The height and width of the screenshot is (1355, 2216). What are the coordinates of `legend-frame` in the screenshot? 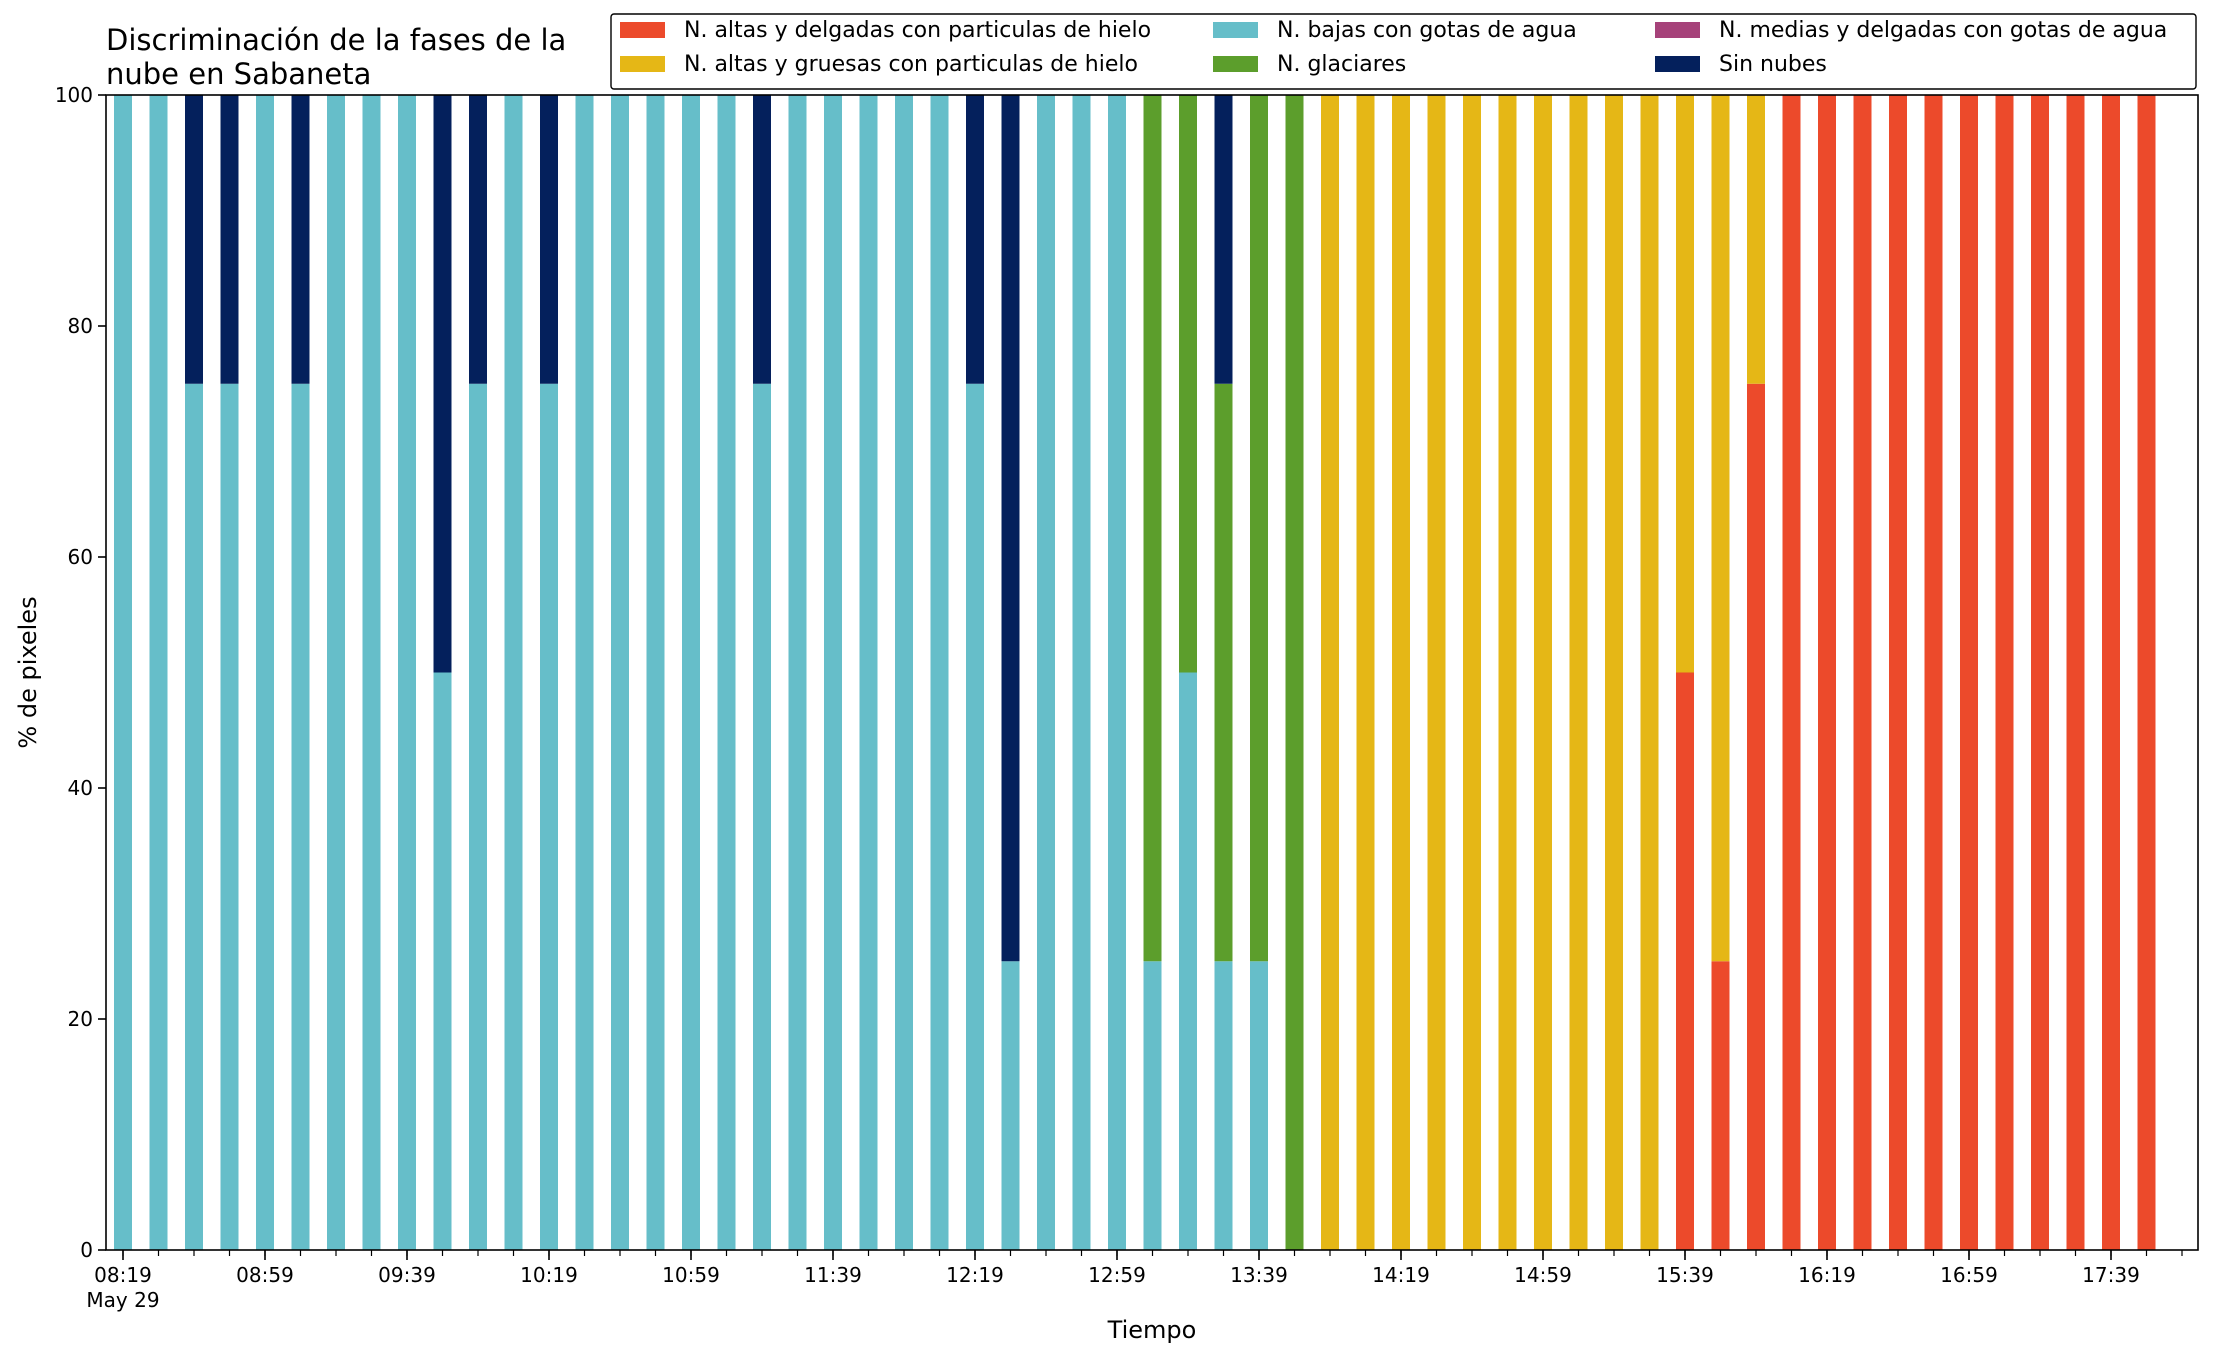 It's located at (1403, 51).